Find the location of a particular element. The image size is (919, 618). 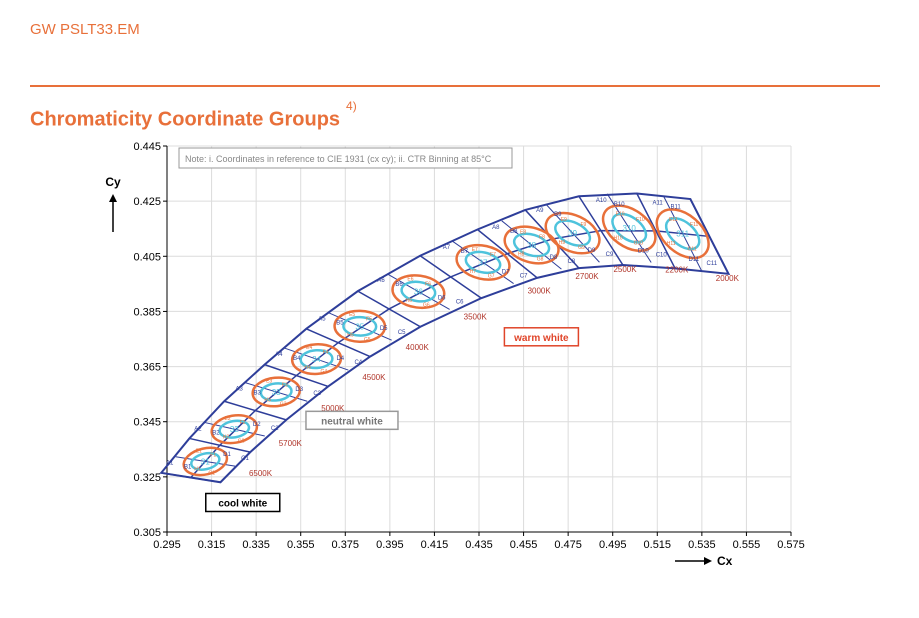

bin-label: C5 is located at coordinates (402, 333).